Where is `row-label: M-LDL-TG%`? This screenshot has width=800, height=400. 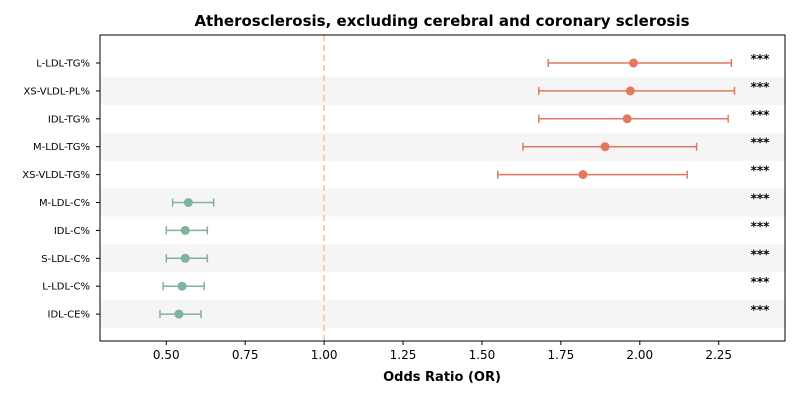
row-label: M-LDL-TG% is located at coordinates (61, 147).